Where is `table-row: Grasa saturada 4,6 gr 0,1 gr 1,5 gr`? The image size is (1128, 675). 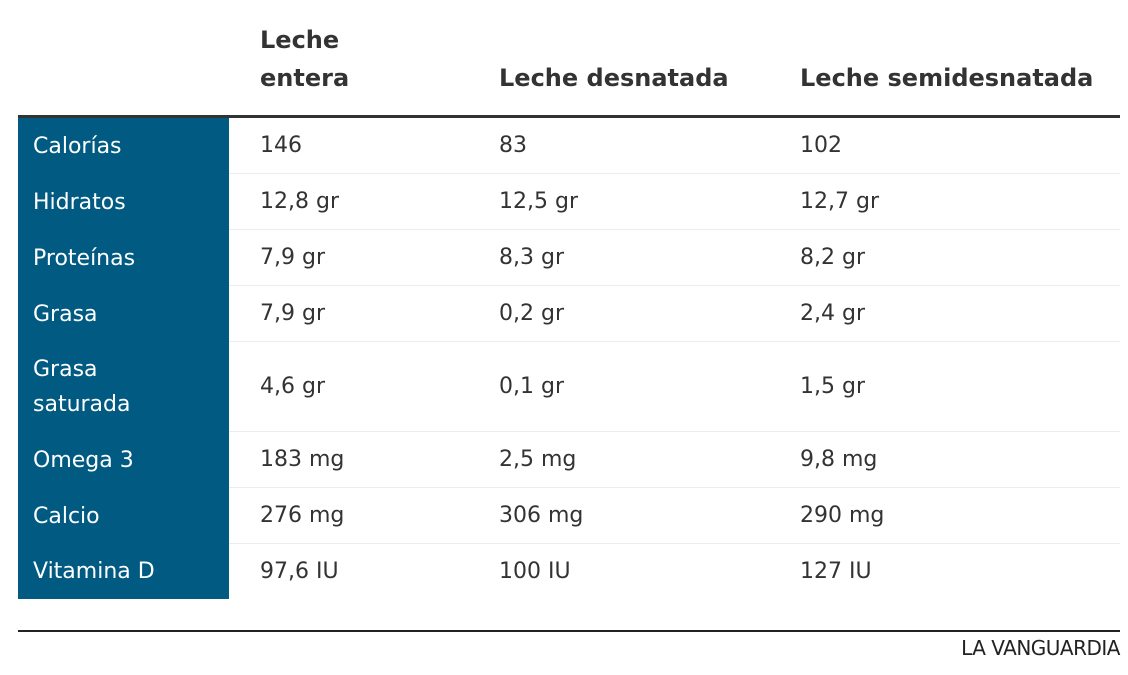
table-row: Grasa saturada 4,6 gr 0,1 gr 1,5 gr is located at coordinates (569, 387).